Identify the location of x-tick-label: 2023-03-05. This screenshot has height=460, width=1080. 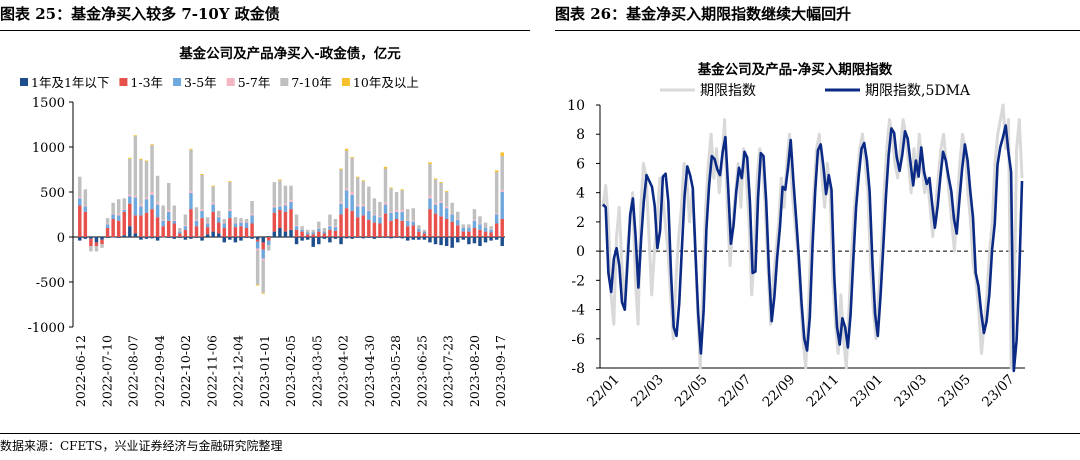
(316, 371).